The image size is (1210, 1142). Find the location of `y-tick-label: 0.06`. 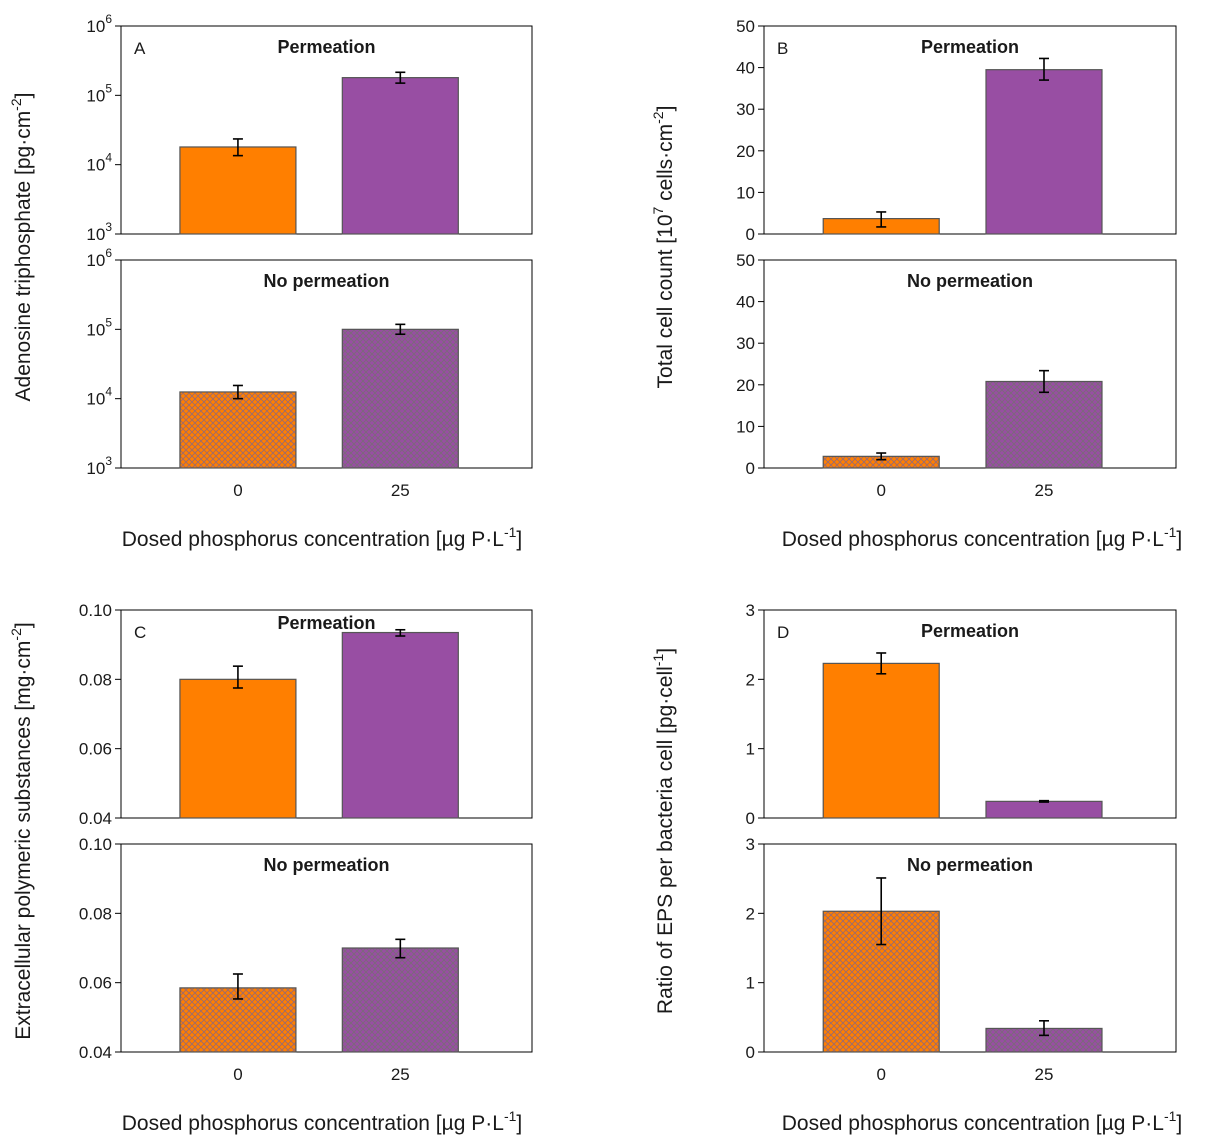

y-tick-label: 0.06 is located at coordinates (95, 983).